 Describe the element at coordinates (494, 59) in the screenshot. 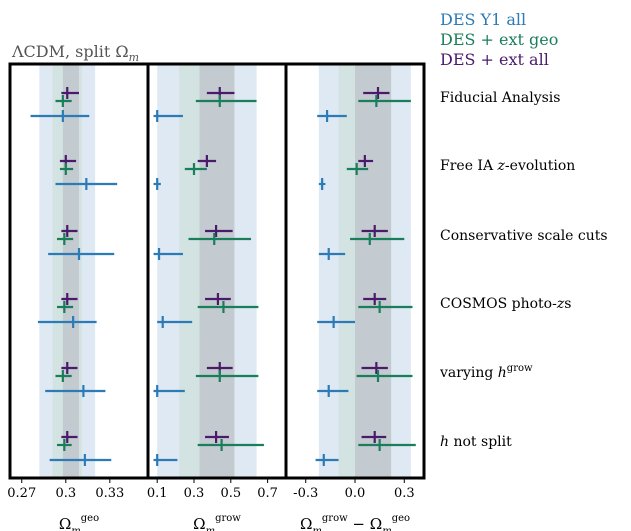

I see `legend-entry: DES + ext all` at that location.